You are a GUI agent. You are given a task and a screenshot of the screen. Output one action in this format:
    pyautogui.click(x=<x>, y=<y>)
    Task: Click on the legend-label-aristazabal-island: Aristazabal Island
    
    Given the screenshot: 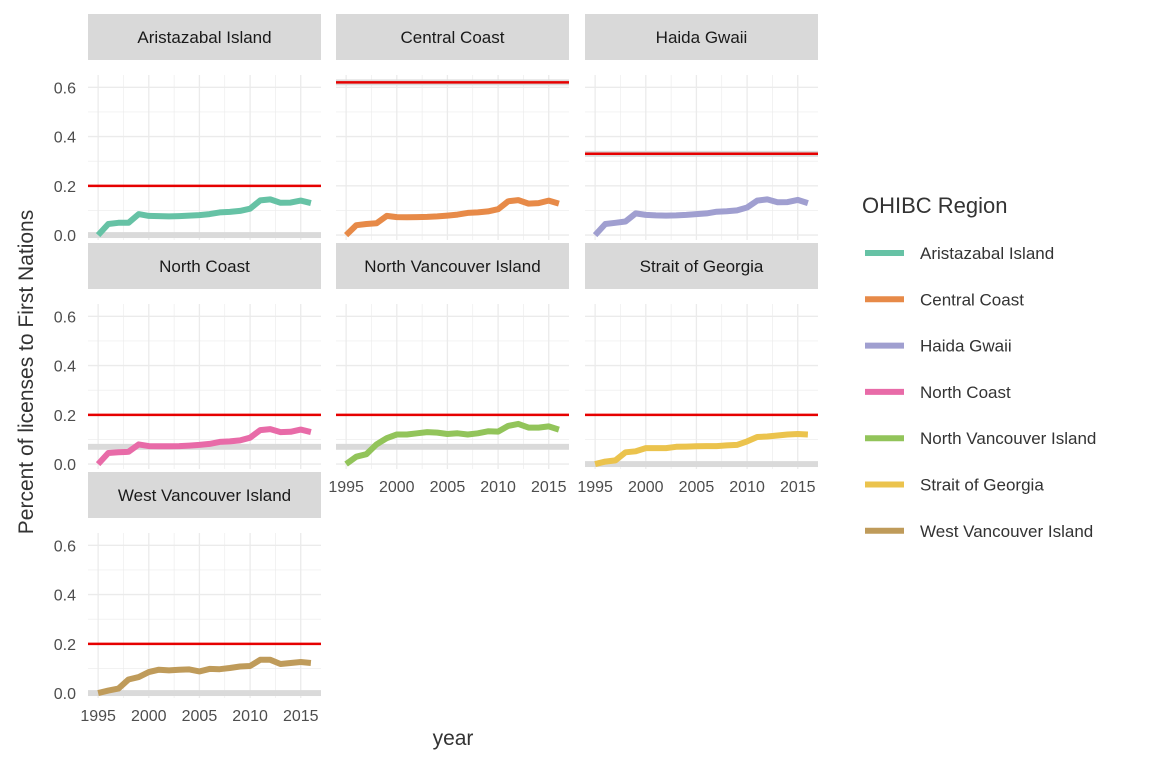 What is the action you would take?
    pyautogui.click(x=987, y=253)
    